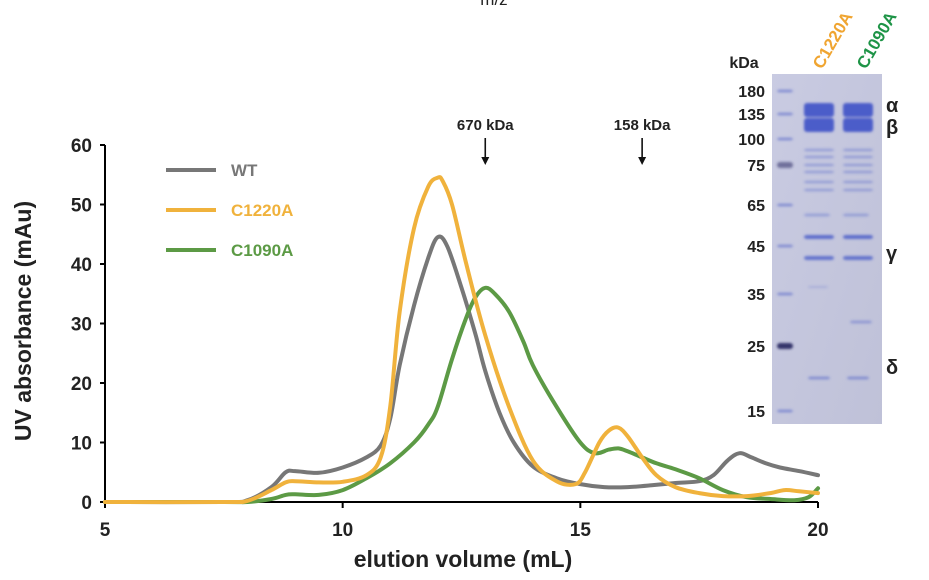 The height and width of the screenshot is (580, 929). I want to click on gel-lane-label: C1220A, so click(833, 40).